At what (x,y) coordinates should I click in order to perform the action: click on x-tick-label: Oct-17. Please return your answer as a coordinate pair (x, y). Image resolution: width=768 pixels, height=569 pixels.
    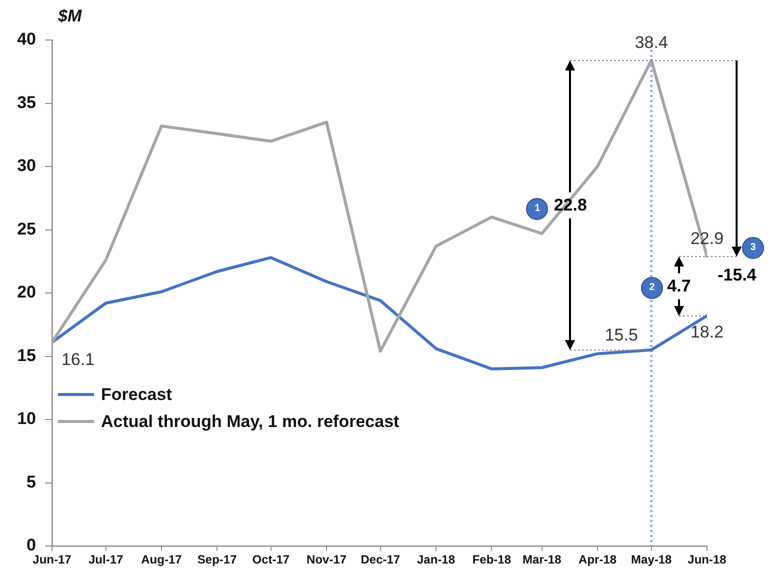
    Looking at the image, I should click on (271, 559).